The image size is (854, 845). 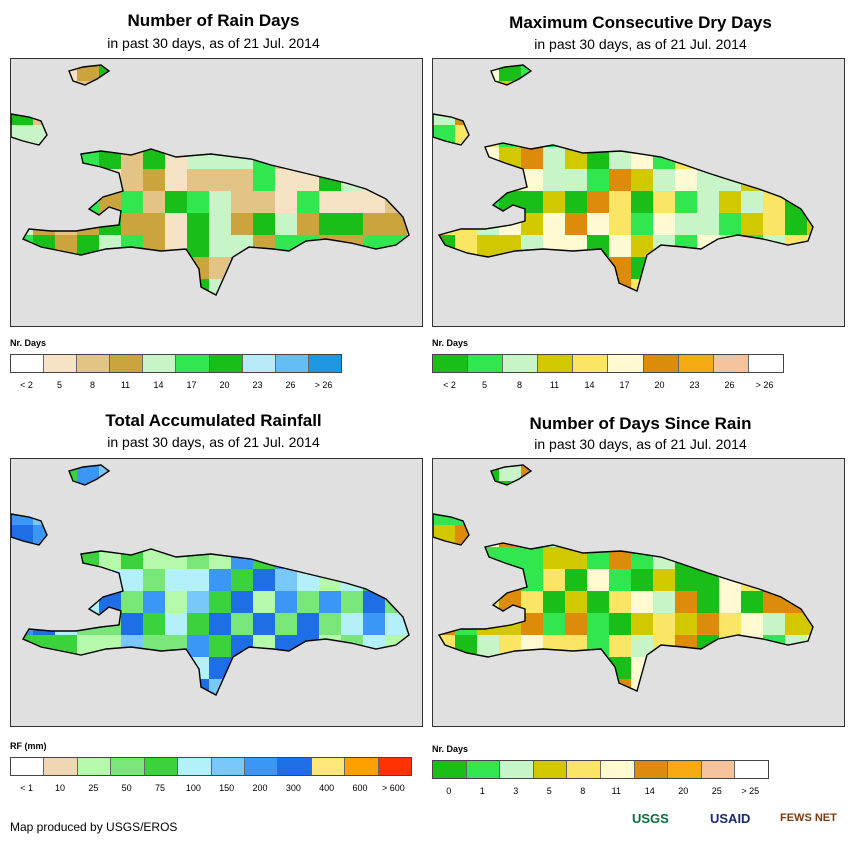 I want to click on legend-label: 8, so click(x=92, y=385).